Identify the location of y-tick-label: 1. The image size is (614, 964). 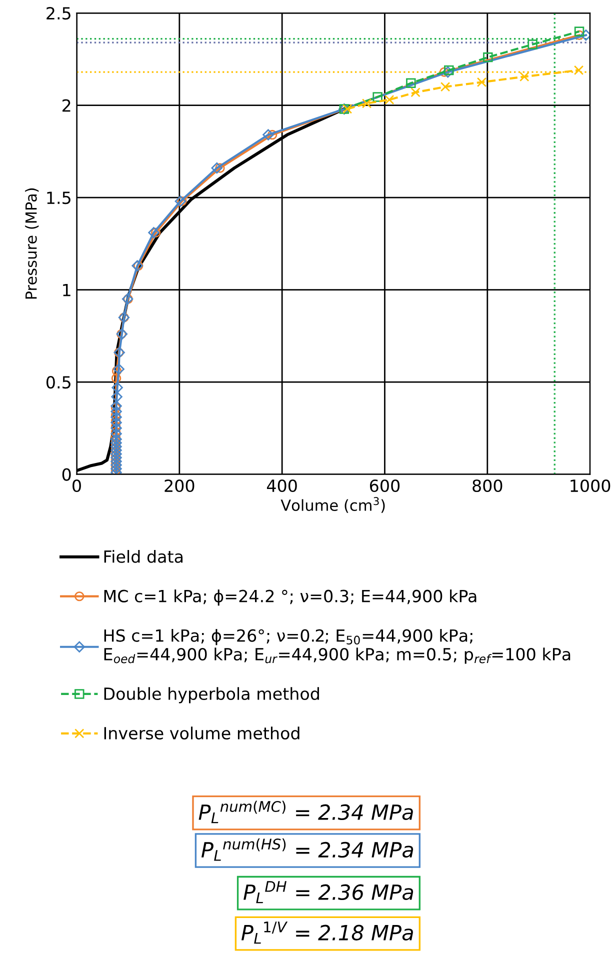
(66, 290).